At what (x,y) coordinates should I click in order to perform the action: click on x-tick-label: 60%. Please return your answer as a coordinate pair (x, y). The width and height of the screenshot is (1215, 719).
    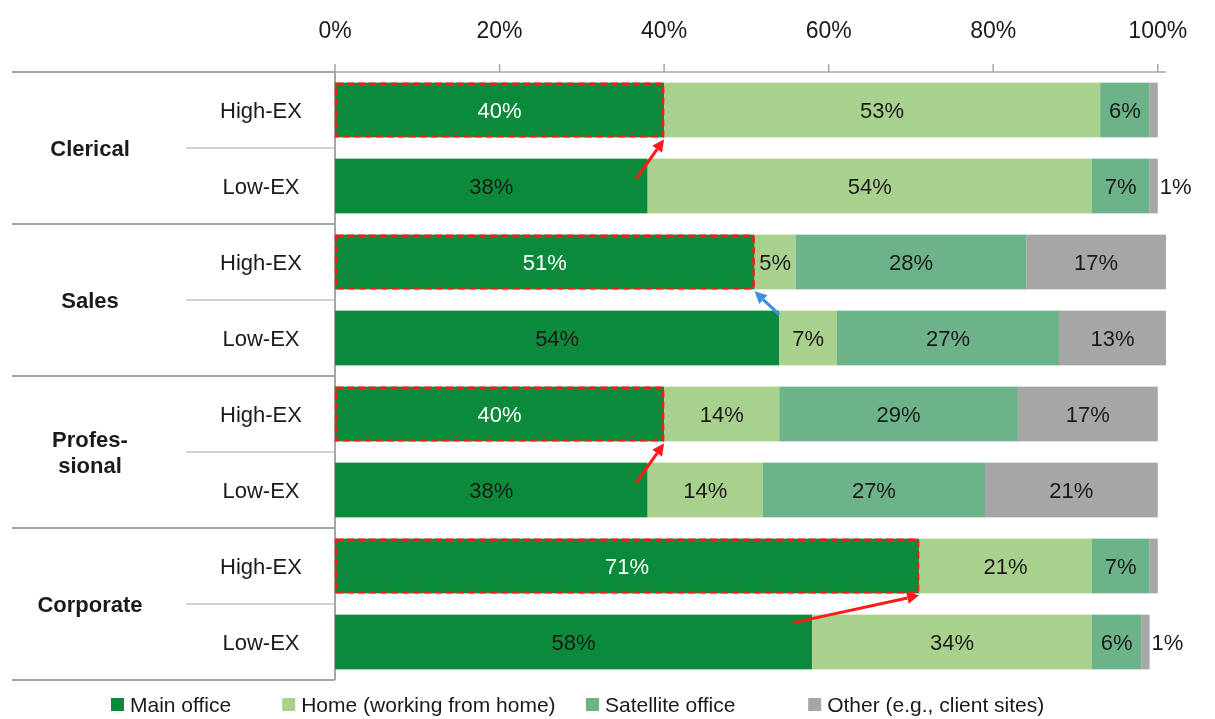
    Looking at the image, I should click on (828, 30).